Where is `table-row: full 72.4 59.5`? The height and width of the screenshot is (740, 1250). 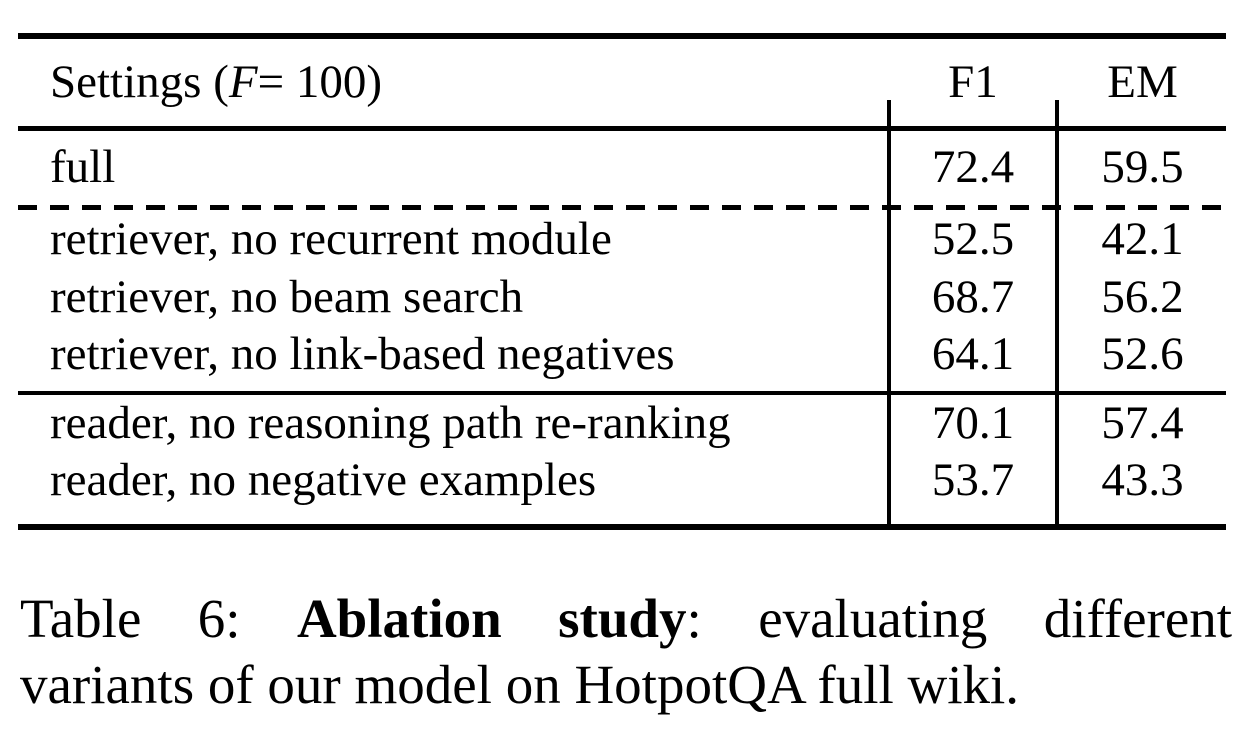
table-row: full 72.4 59.5 is located at coordinates (622, 167).